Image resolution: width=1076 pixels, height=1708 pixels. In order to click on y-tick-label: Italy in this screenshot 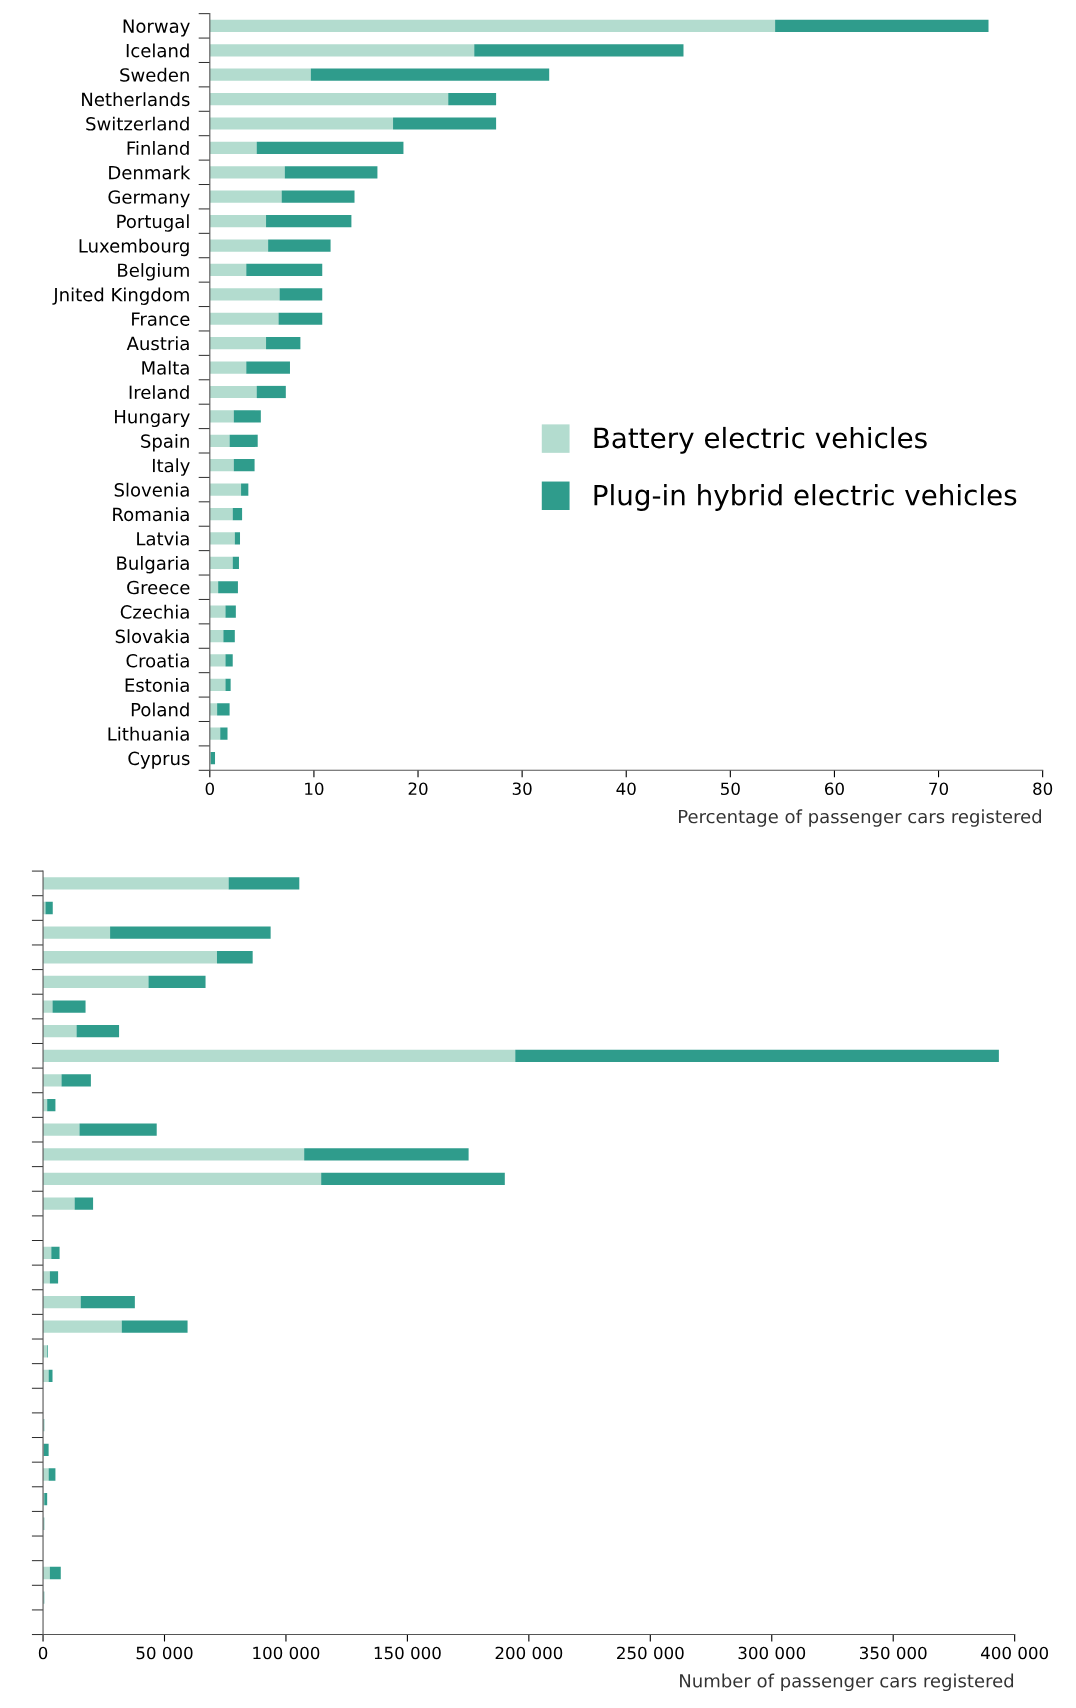, I will do `click(171, 467)`.